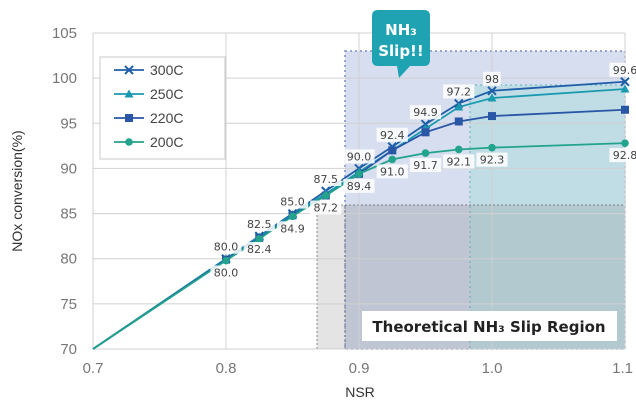 This screenshot has height=401, width=636. I want to click on data-label: 98, so click(492, 78).